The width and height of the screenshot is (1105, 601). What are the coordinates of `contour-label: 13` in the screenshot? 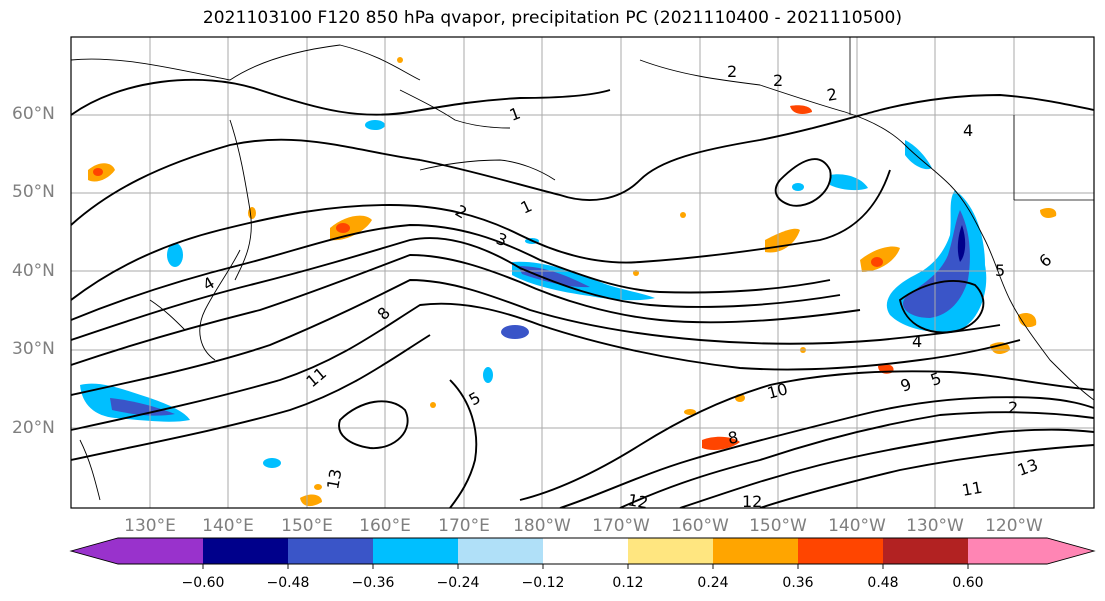 It's located at (334, 478).